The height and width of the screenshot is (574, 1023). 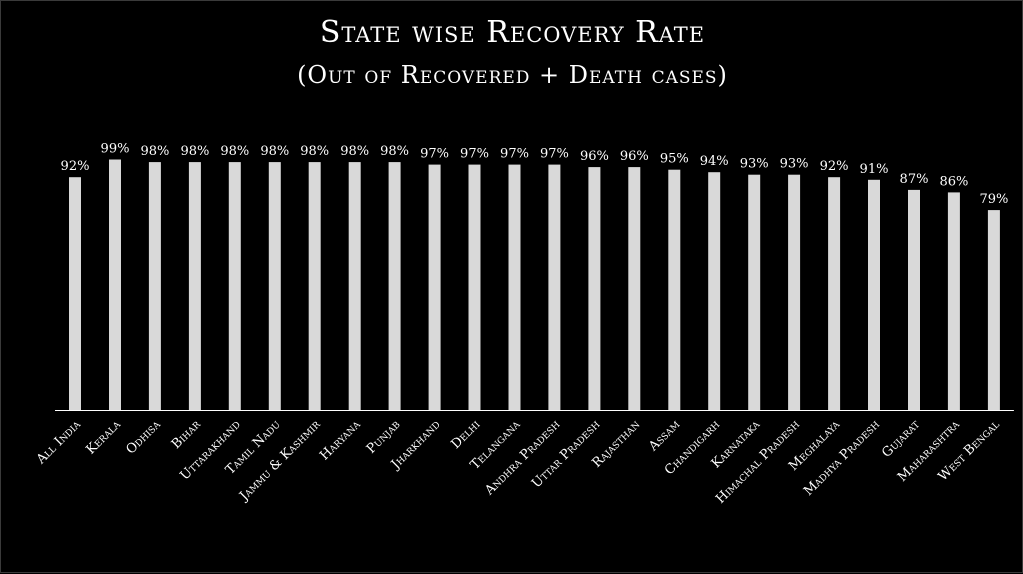 What do you see at coordinates (842, 458) in the screenshot?
I see `x-tick-label: Madhya Pradesh` at bounding box center [842, 458].